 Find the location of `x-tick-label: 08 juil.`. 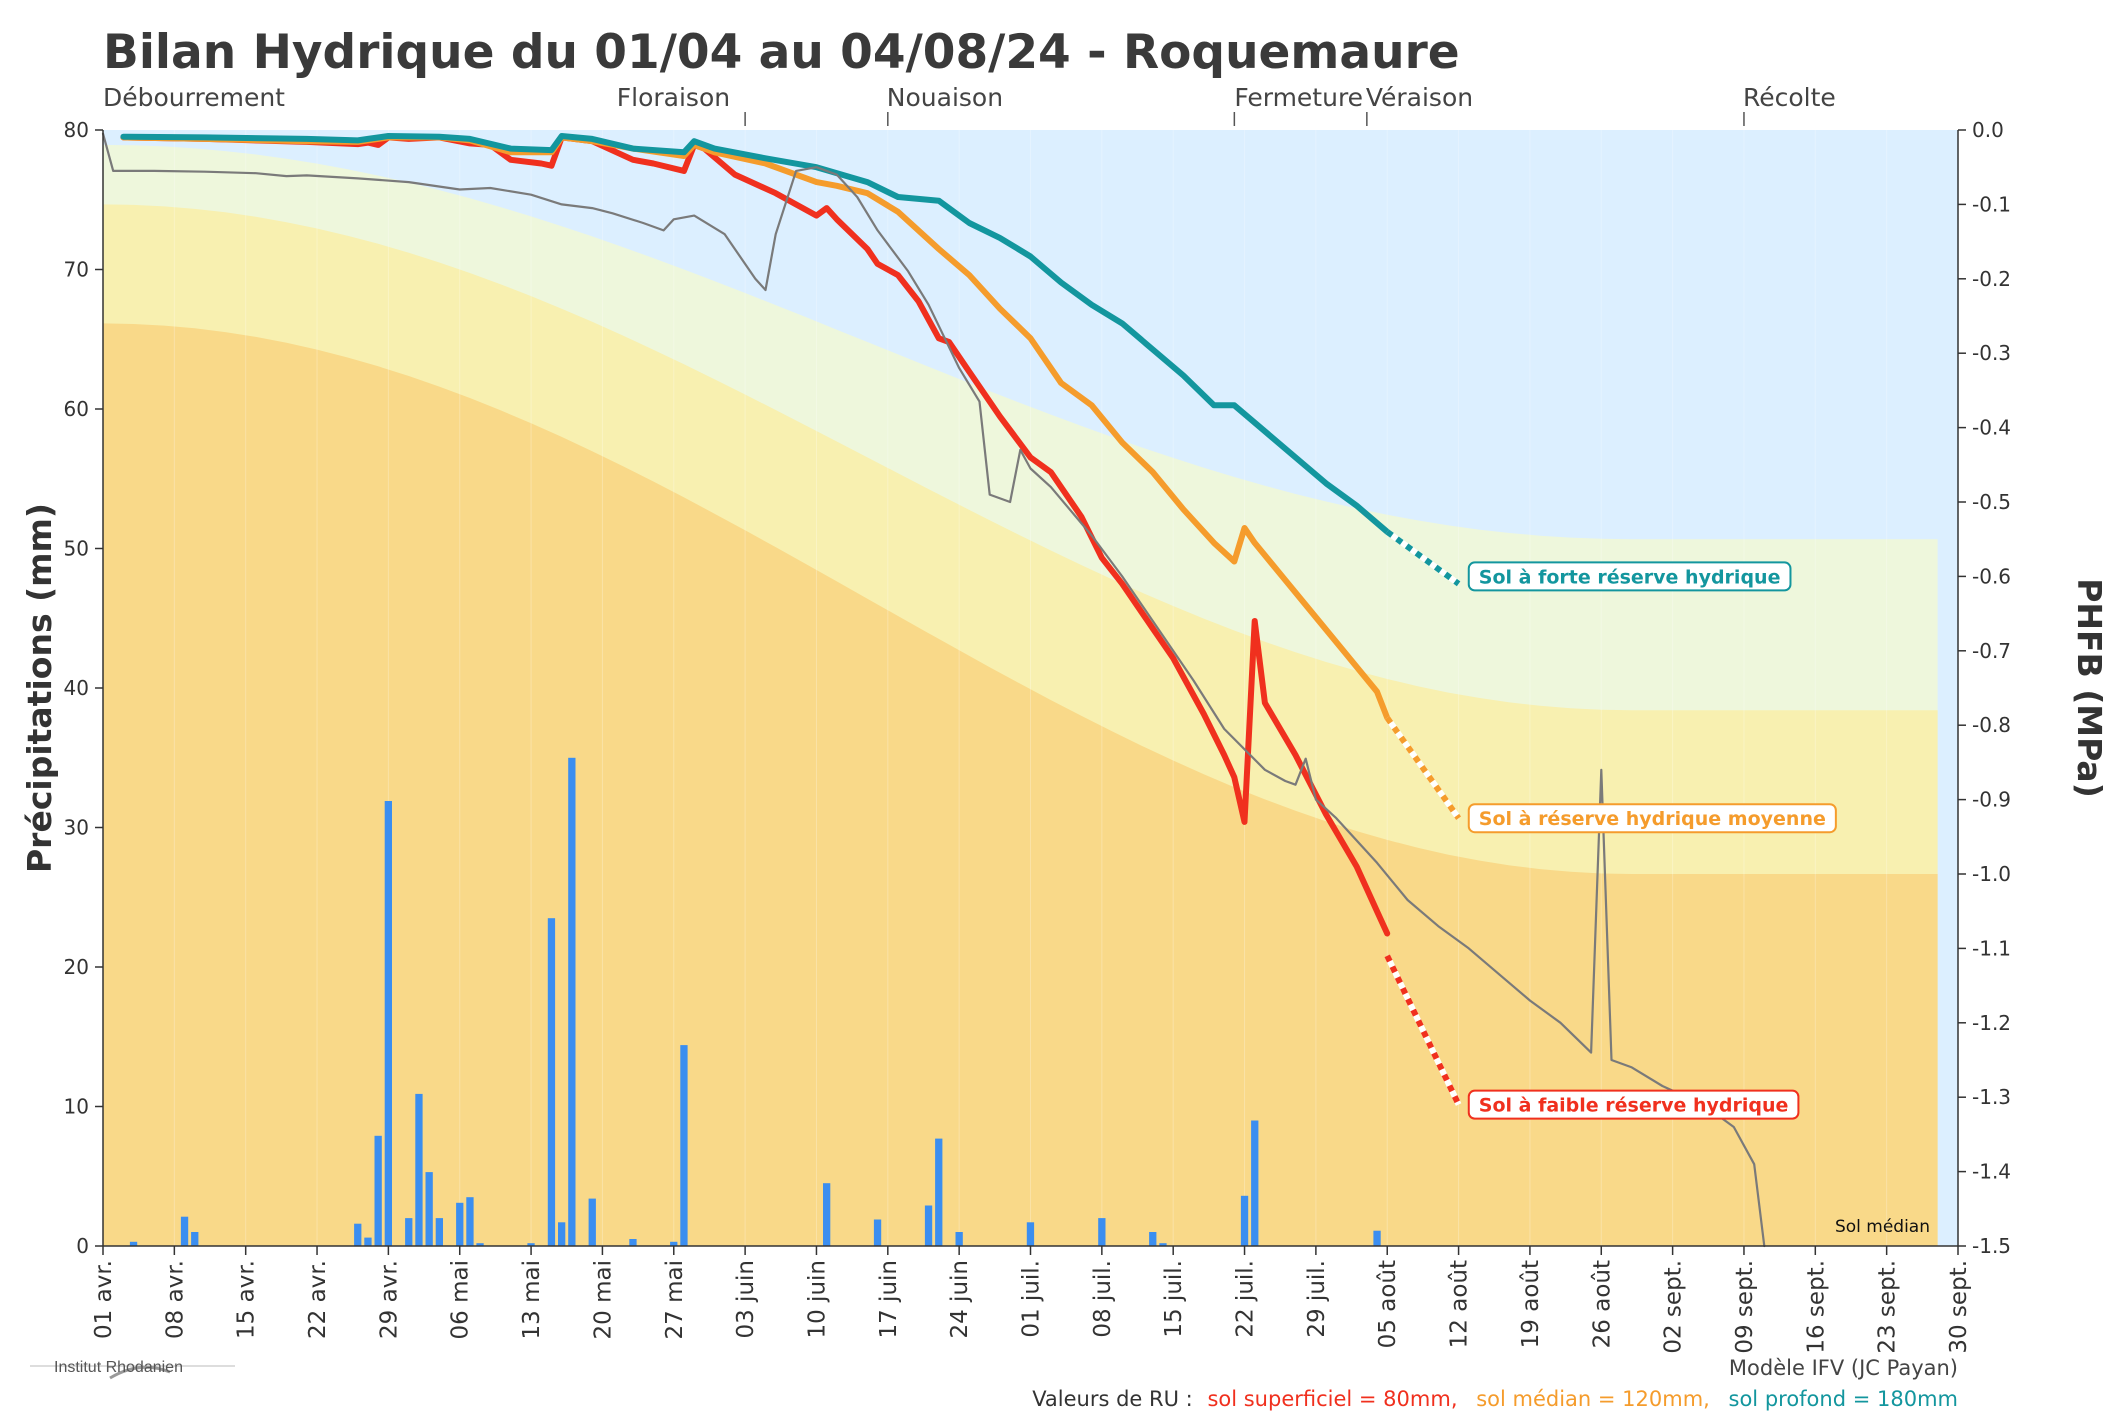

x-tick-label: 08 juil. is located at coordinates (1103, 1299).